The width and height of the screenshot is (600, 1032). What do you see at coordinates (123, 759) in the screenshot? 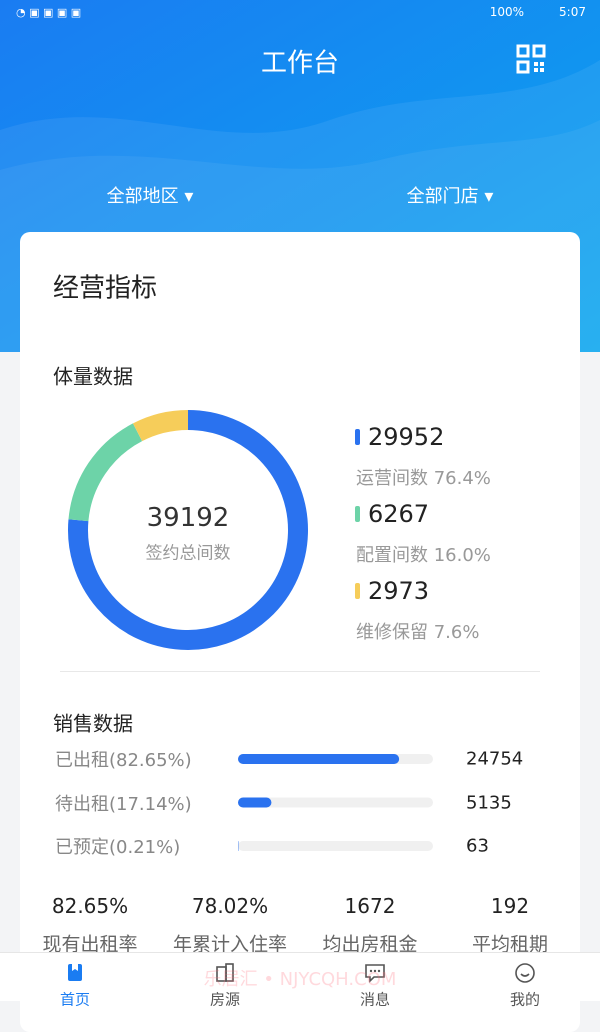
I see `sales-label: 已出租(82.65%)` at bounding box center [123, 759].